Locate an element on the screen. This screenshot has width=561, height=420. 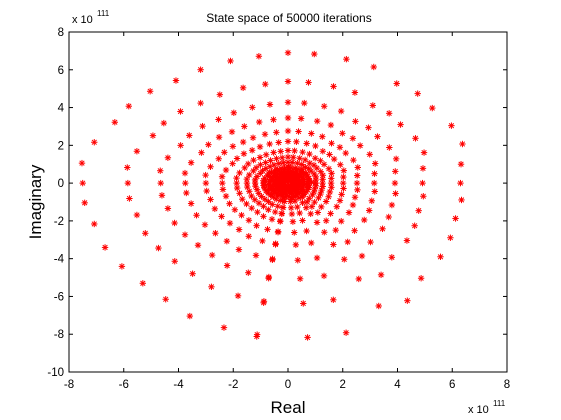
y-tick-label: -2 is located at coordinates (59, 222).